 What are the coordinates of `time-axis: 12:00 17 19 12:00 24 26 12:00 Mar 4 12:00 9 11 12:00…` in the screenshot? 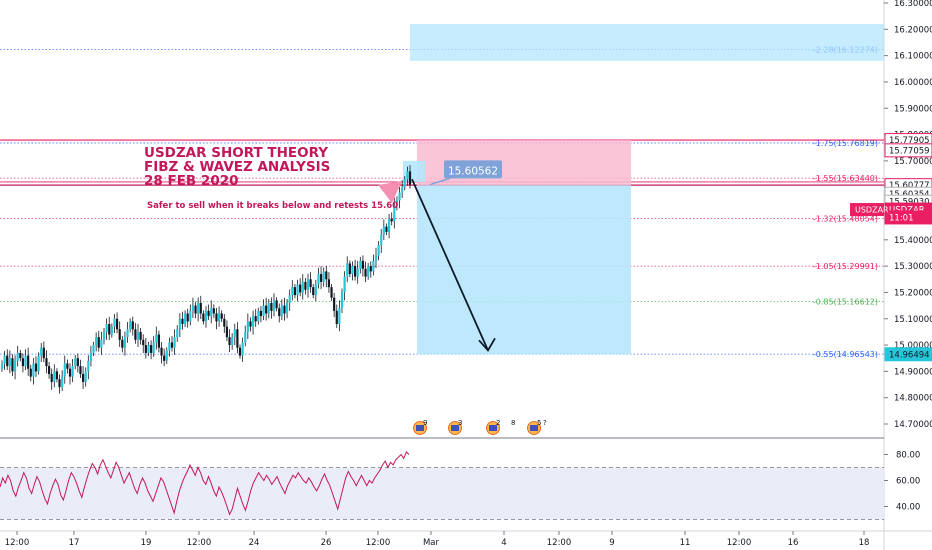 It's located at (437, 539).